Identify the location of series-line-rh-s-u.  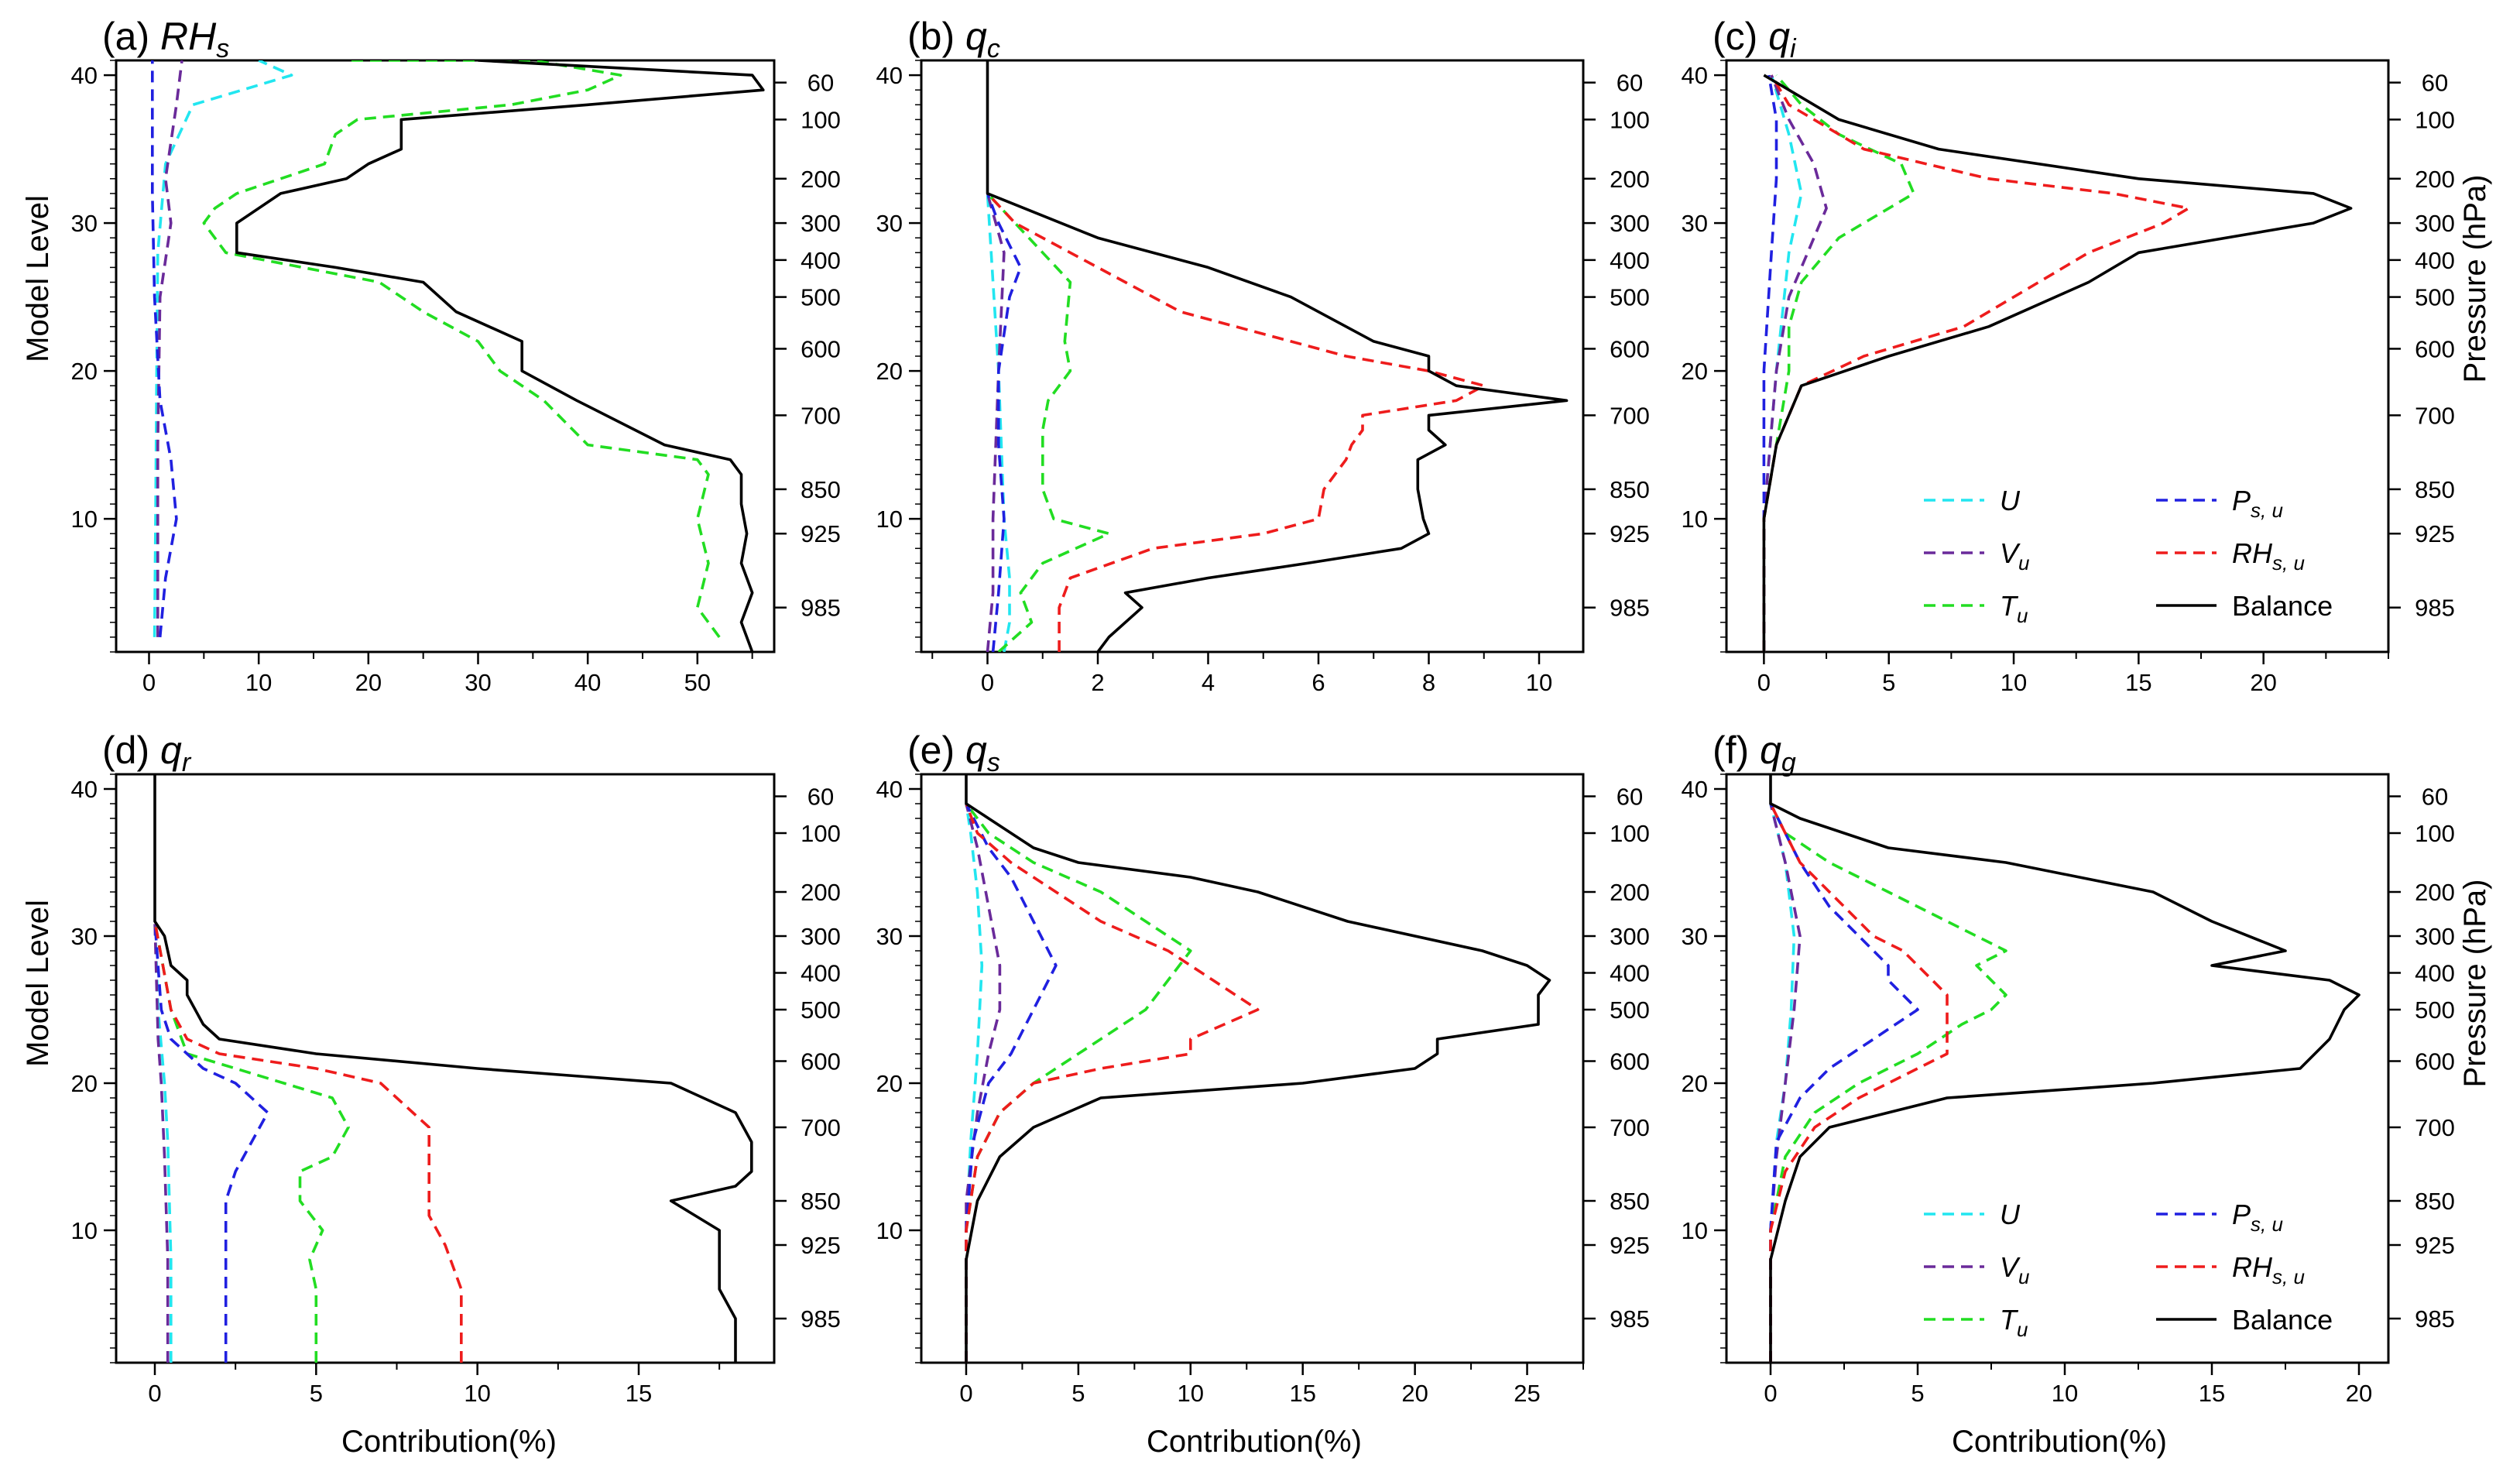
(1112, 1083).